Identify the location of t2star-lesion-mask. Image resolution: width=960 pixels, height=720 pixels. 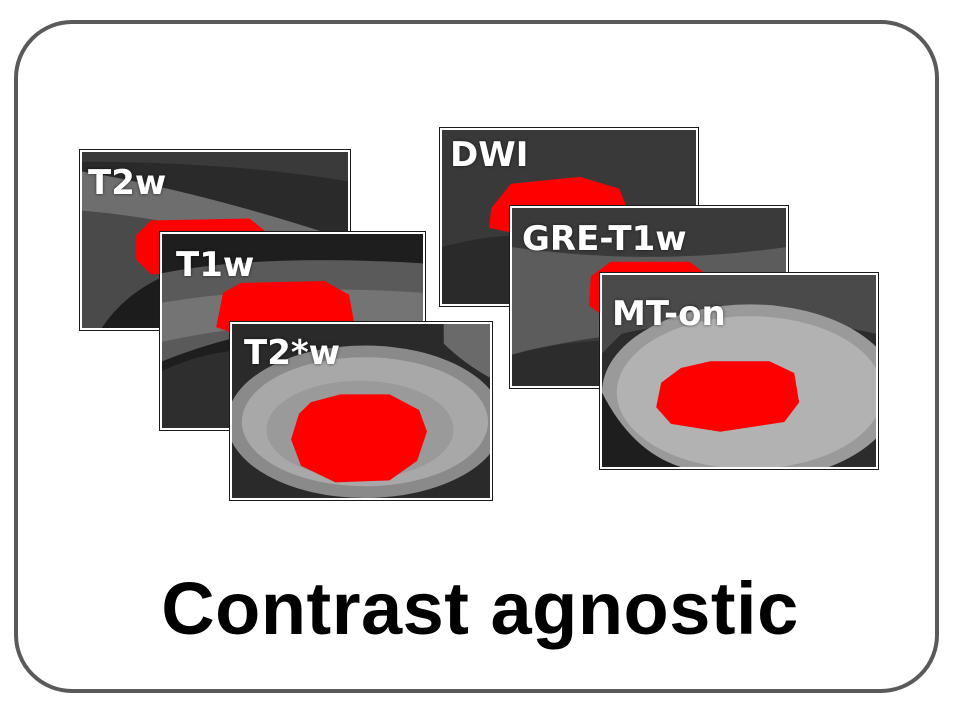
(359, 438).